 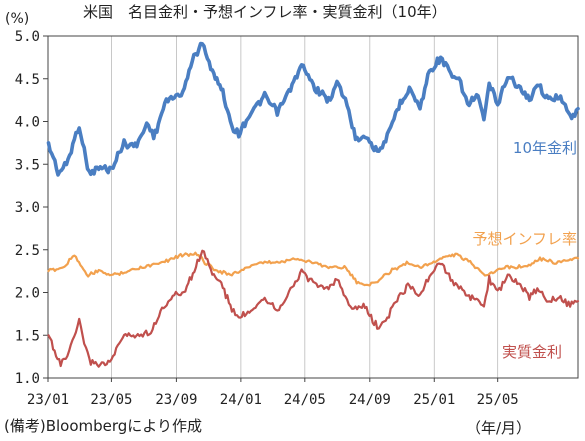 I want to click on x-unit-label: （年/月）, so click(x=498, y=428).